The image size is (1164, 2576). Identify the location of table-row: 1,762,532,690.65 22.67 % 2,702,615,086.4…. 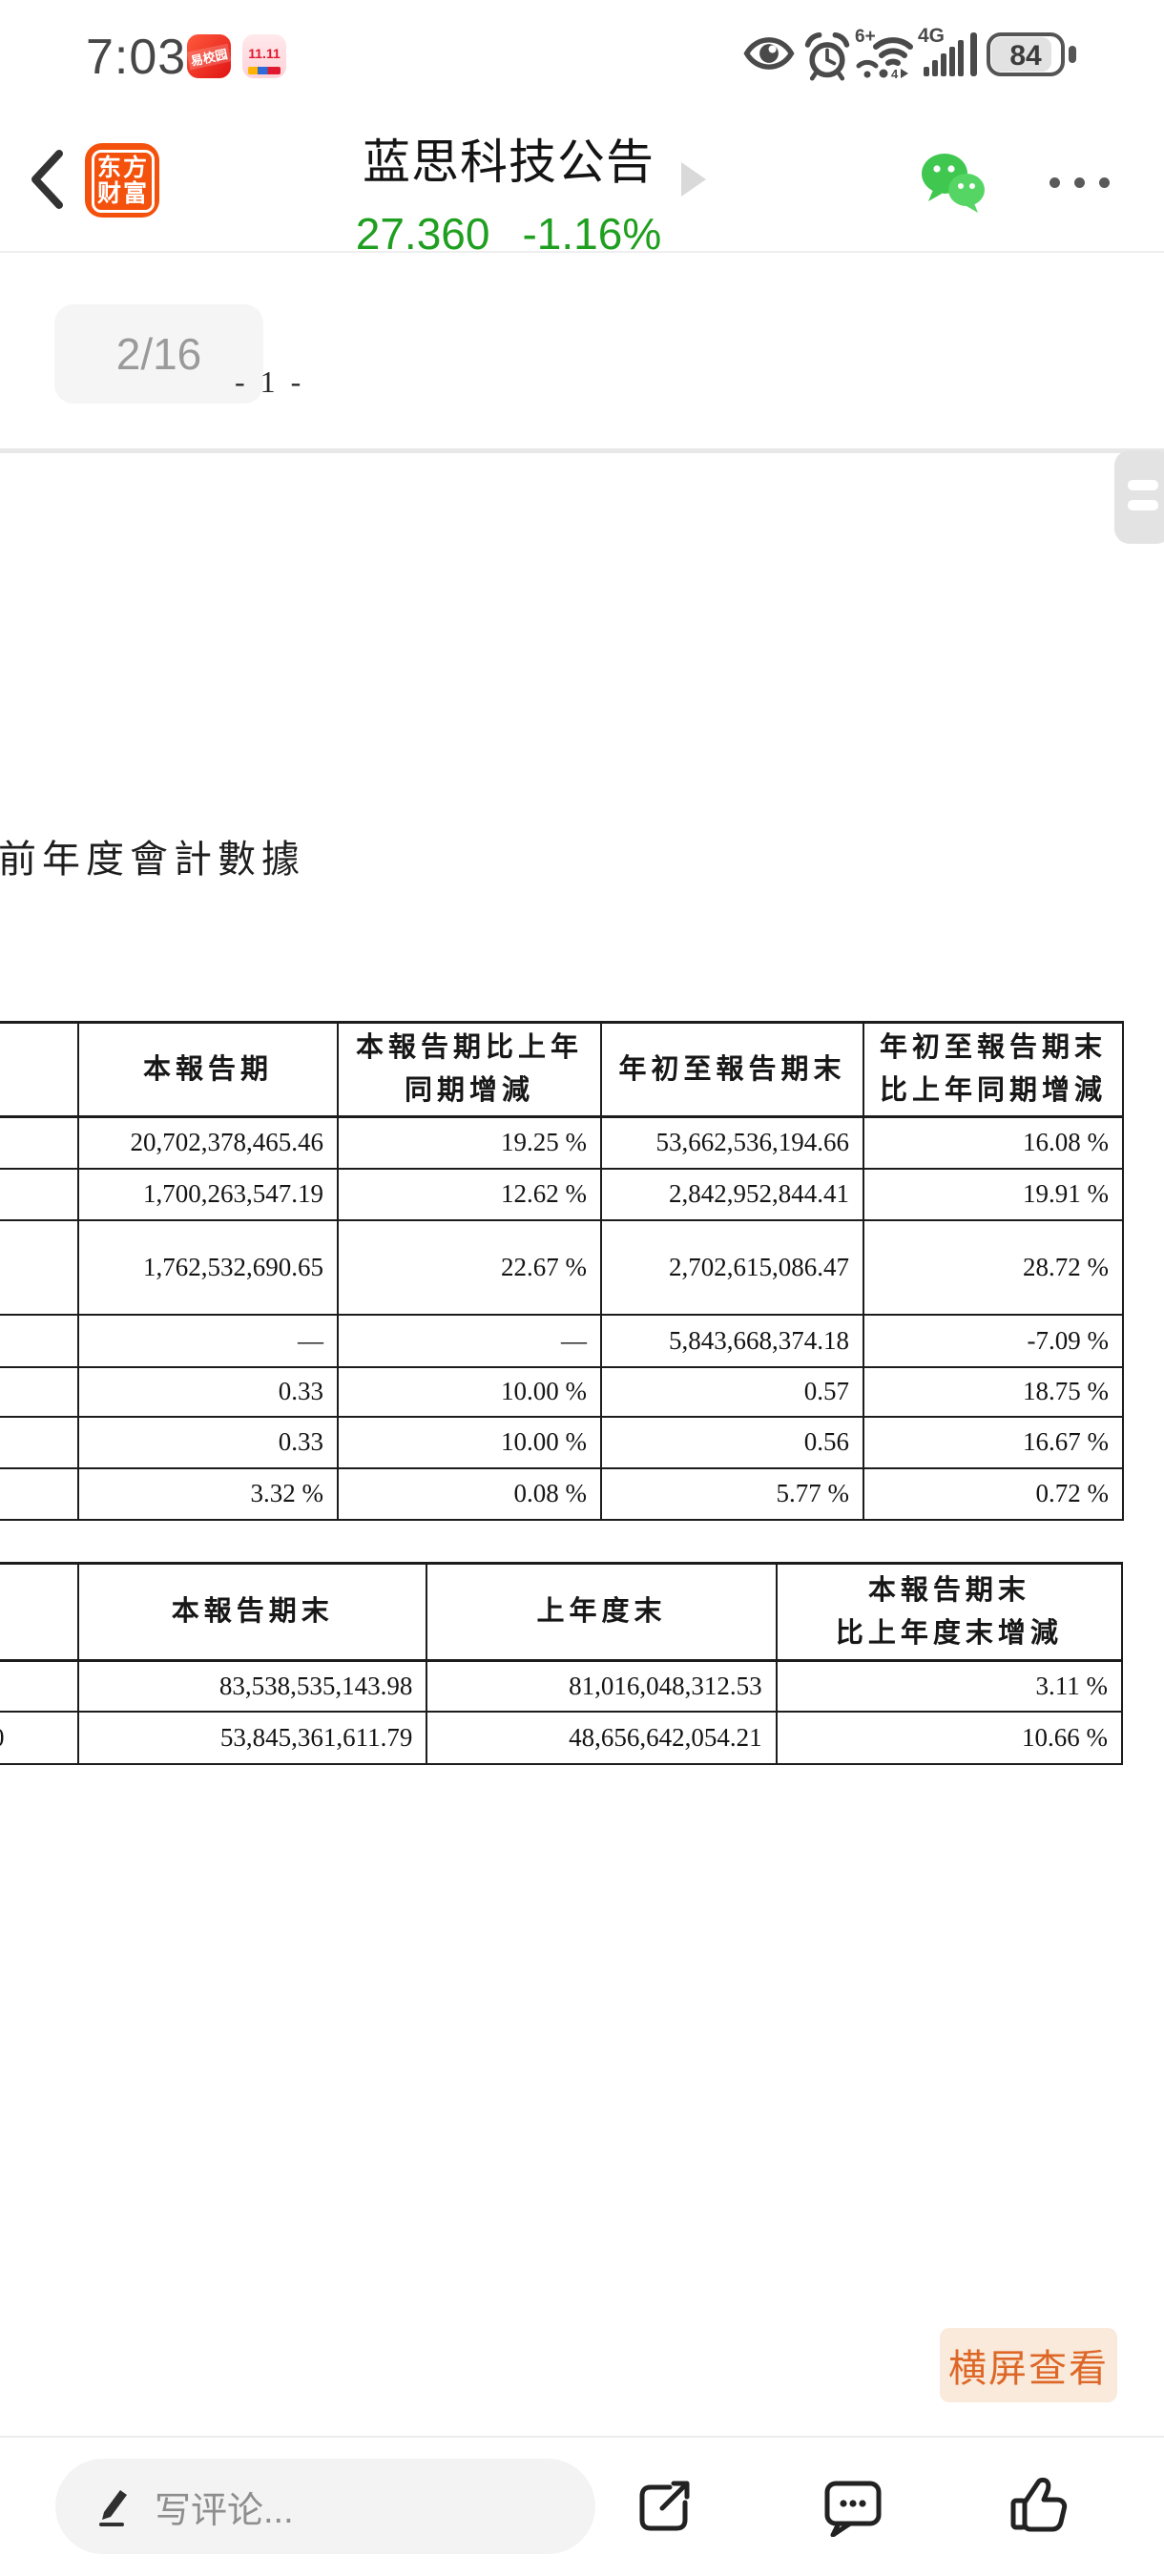
(562, 1267).